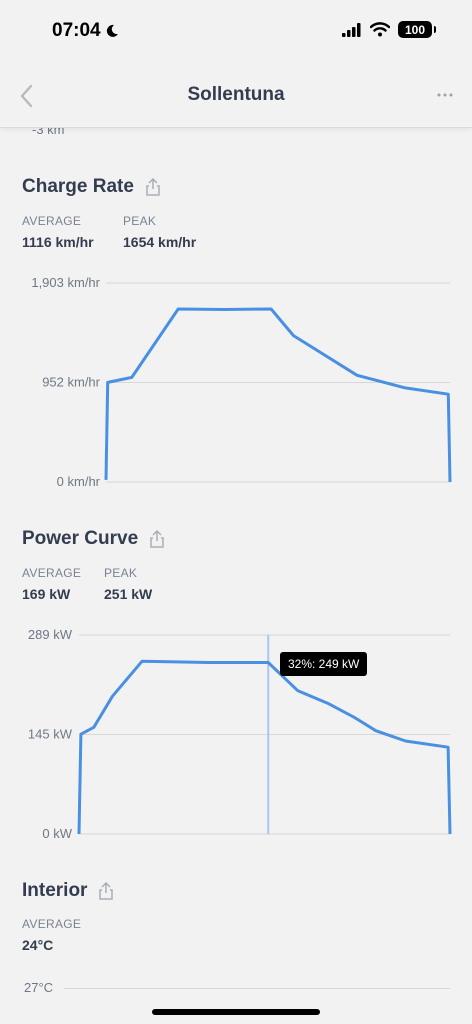 This screenshot has width=472, height=1024. Describe the element at coordinates (79, 481) in the screenshot. I see `y-tick-label: 0 km/hr` at that location.